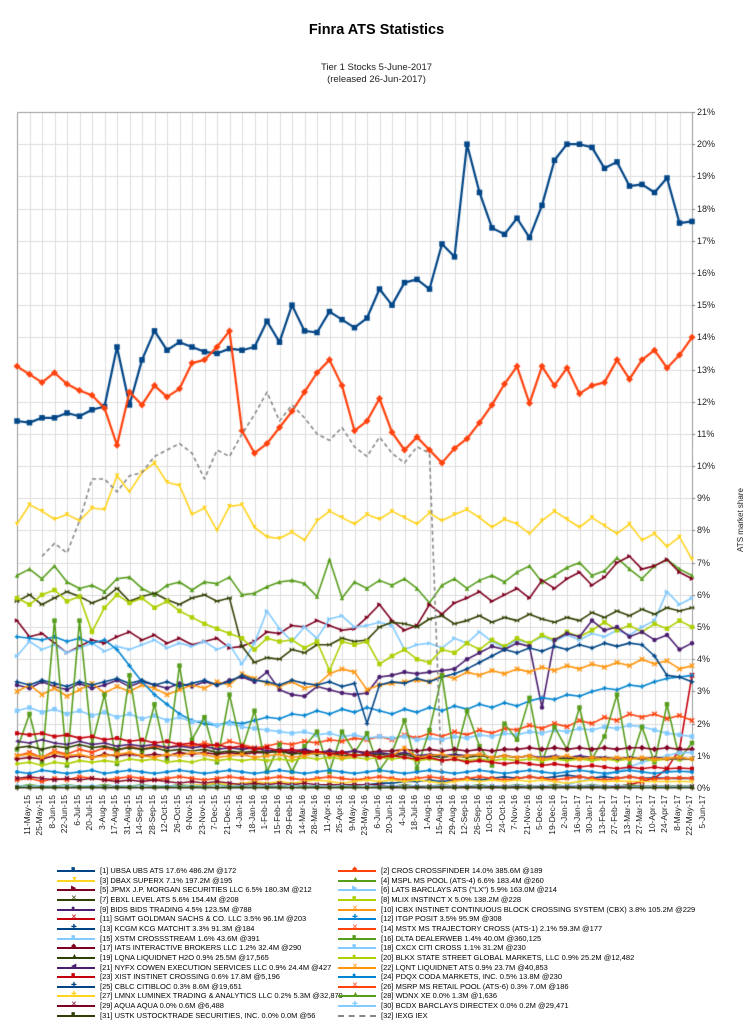 Image resolution: width=753 pixels, height=1024 pixels. I want to click on x-tick-label: 23-May-16, so click(364, 815).